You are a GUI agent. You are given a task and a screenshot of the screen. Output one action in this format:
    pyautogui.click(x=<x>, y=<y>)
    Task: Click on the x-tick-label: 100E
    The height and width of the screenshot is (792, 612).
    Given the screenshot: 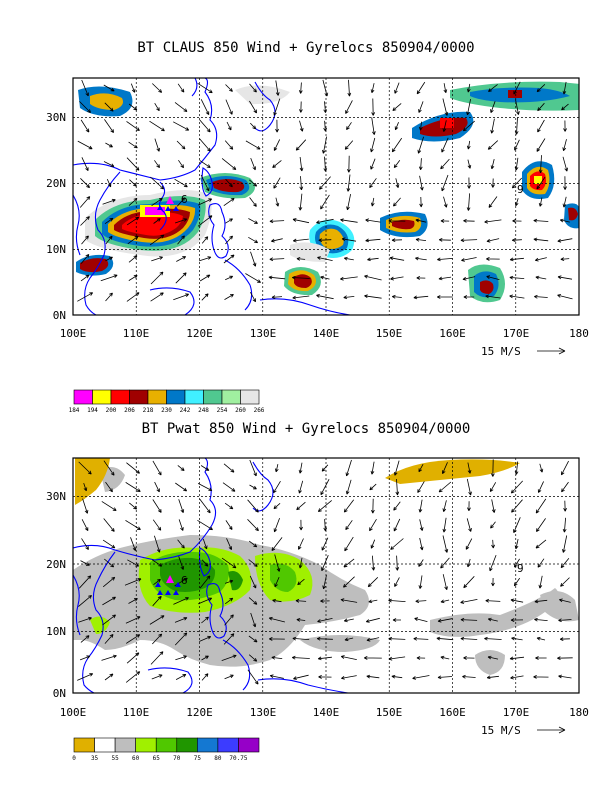 What is the action you would take?
    pyautogui.click(x=73, y=712)
    